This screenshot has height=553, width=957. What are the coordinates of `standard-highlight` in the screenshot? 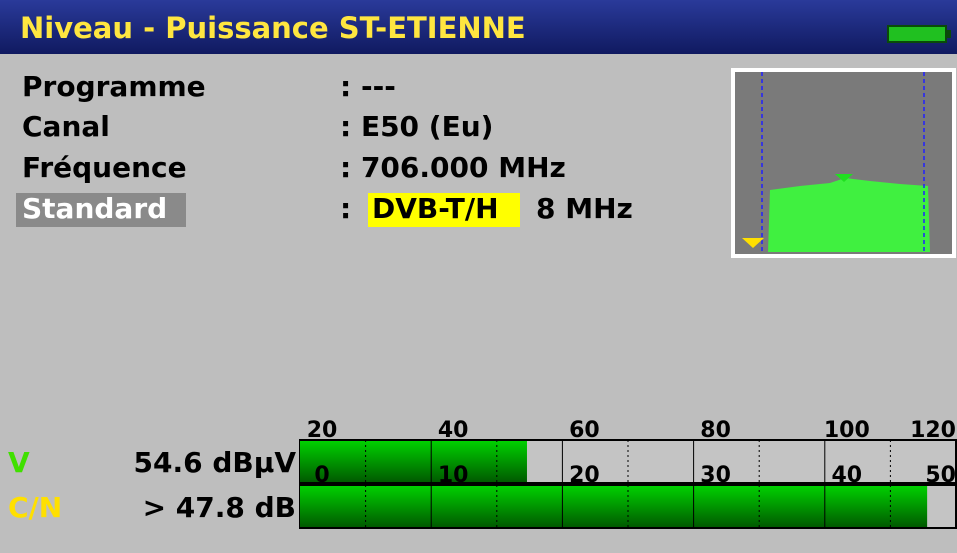 It's located at (444, 210).